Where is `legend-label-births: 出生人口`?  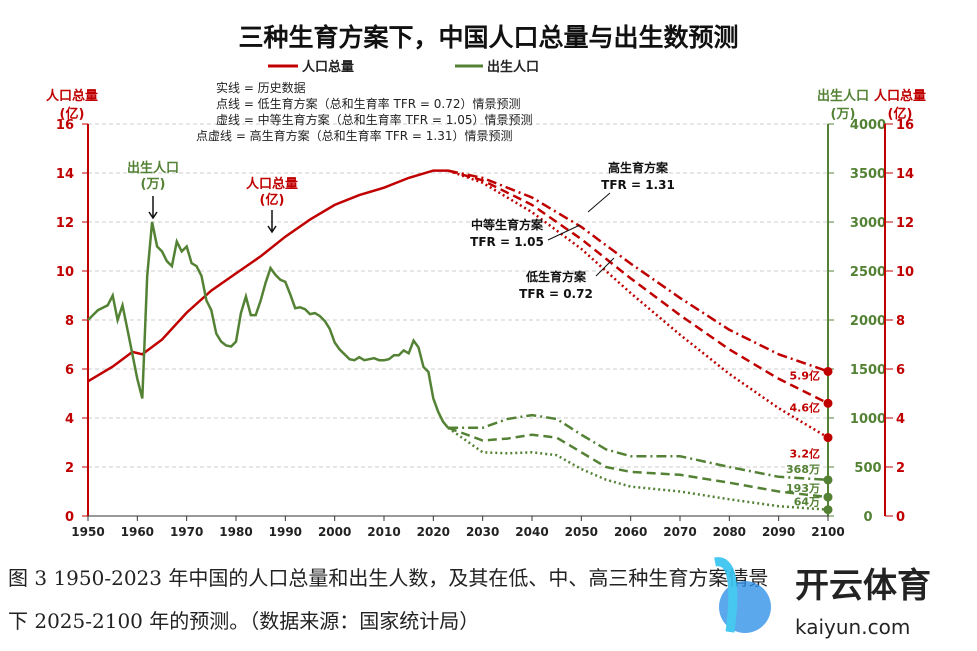
legend-label-births: 出生人口 is located at coordinates (513, 67).